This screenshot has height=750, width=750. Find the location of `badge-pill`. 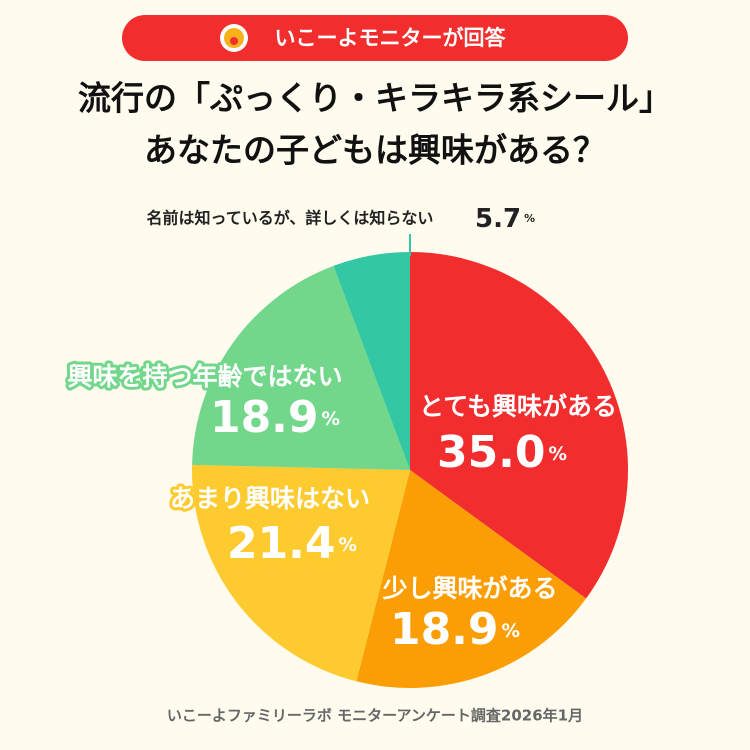

badge-pill is located at coordinates (375, 38).